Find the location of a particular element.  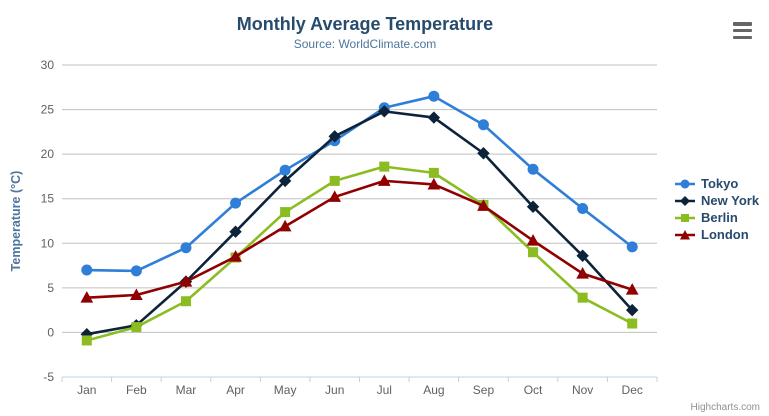

y-axis-tick-label: 0 is located at coordinates (50, 332).